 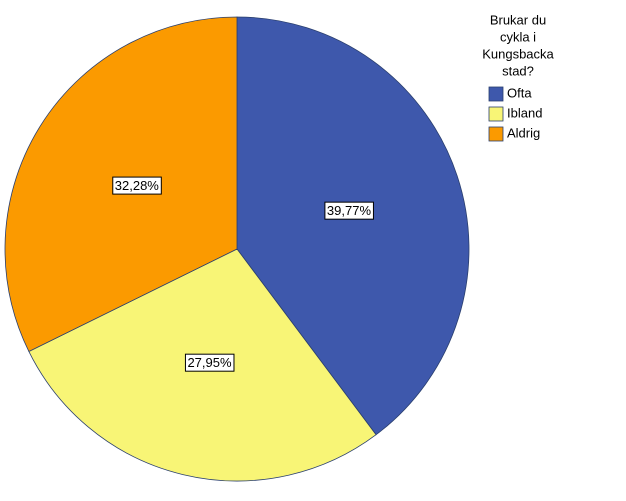 What do you see at coordinates (518, 70) in the screenshot?
I see `legend-title: stad?` at bounding box center [518, 70].